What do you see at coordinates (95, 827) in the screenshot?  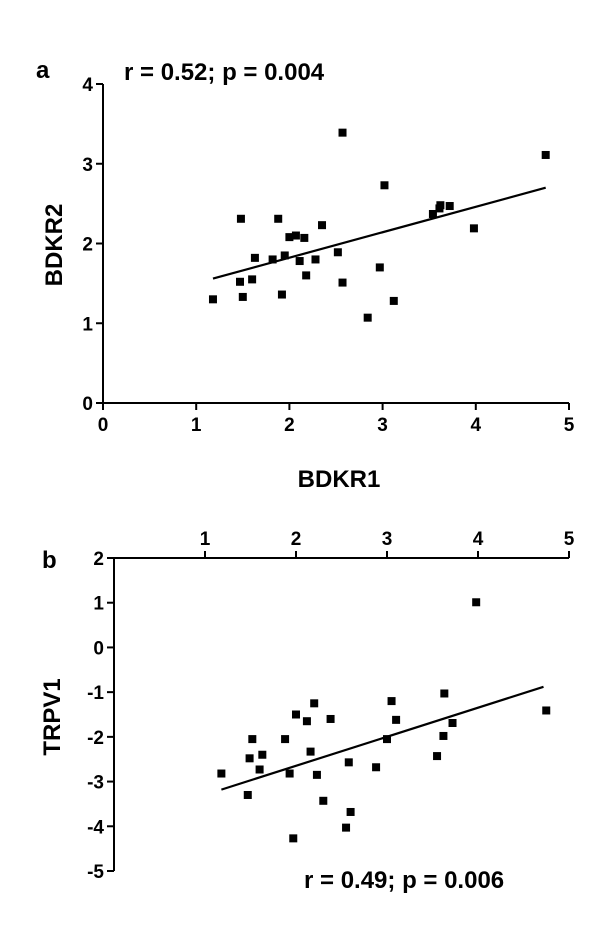 I see `panel-b-y-tick-label: -4` at bounding box center [95, 827].